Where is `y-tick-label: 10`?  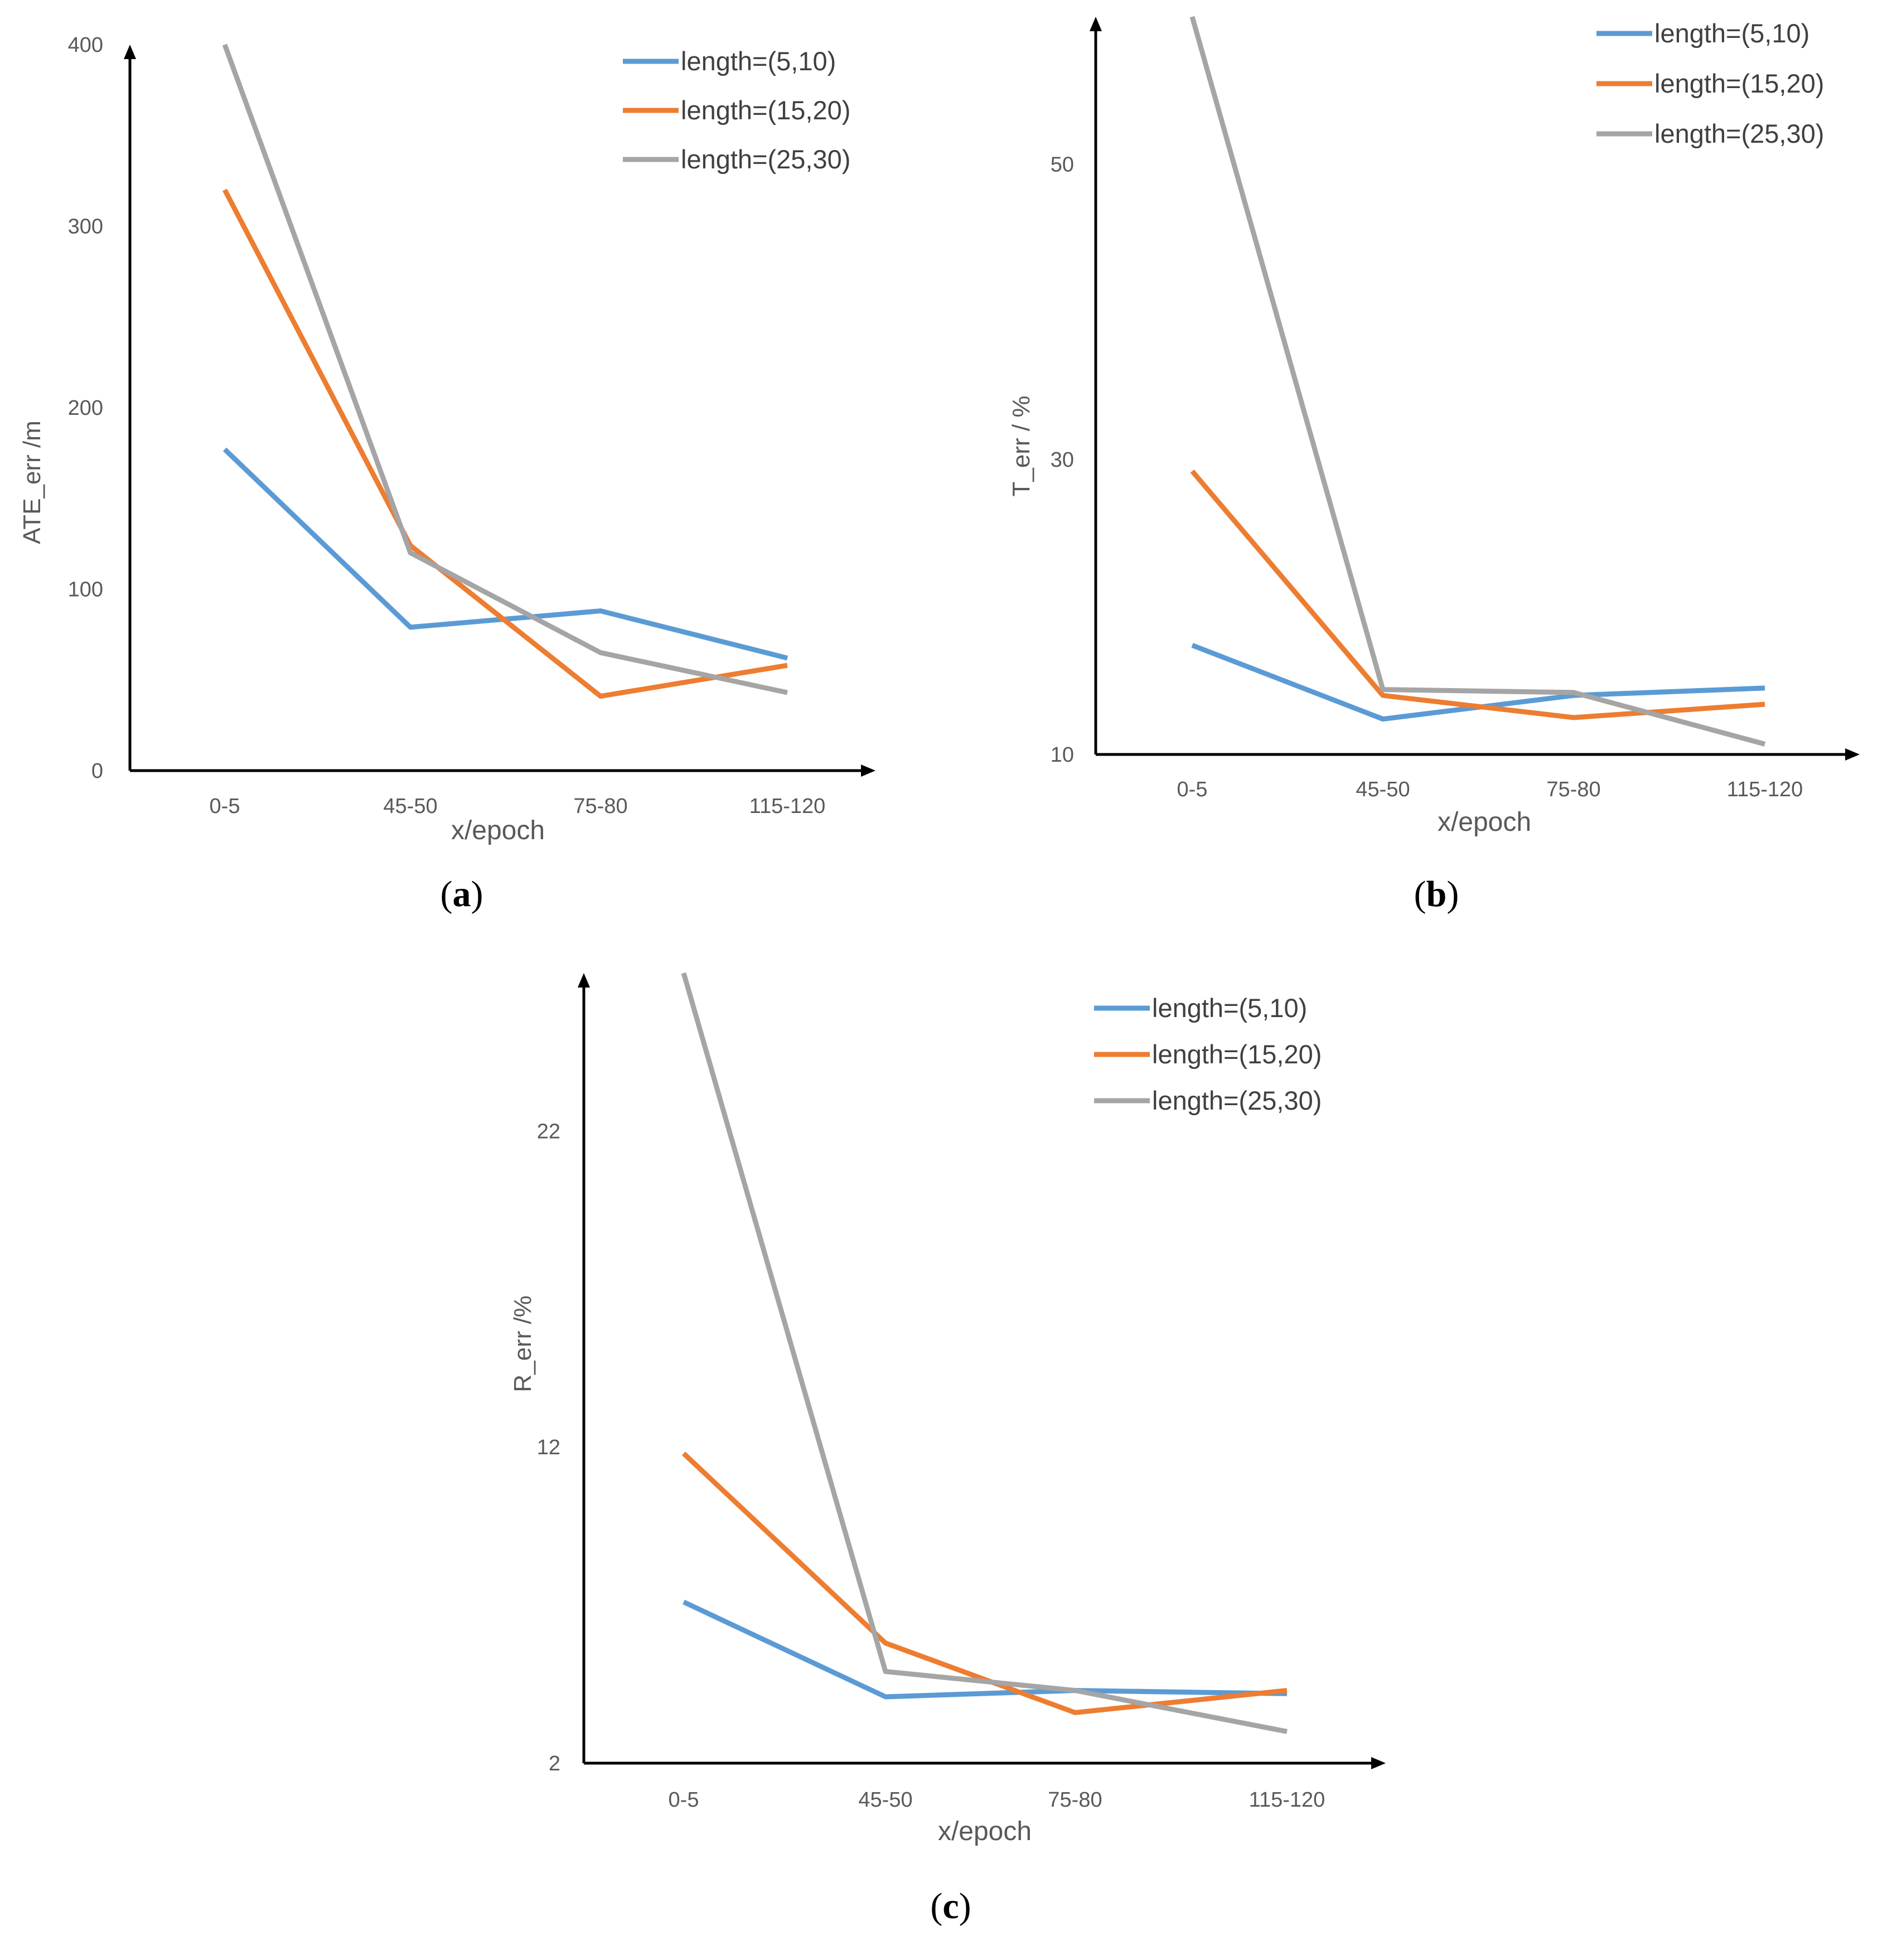 y-tick-label: 10 is located at coordinates (1062, 755).